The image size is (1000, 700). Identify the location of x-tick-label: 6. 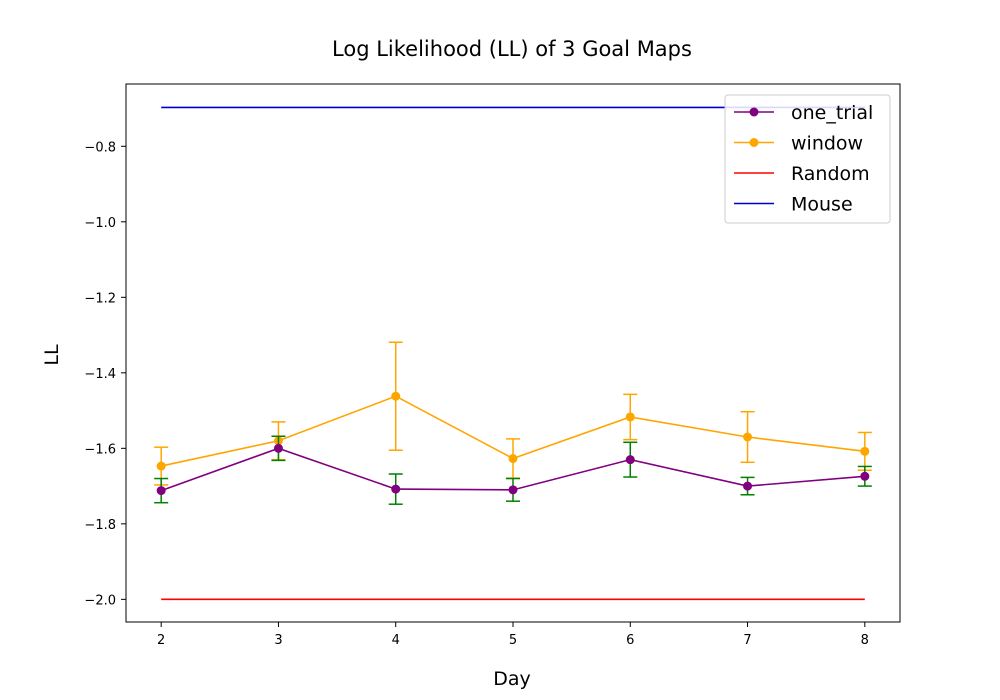
(630, 640).